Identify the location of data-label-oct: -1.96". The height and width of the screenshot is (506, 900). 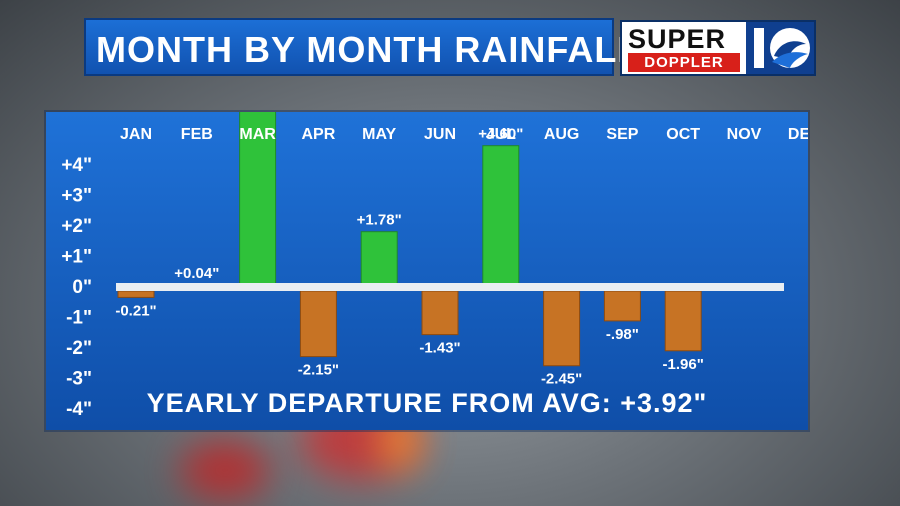
(683, 364).